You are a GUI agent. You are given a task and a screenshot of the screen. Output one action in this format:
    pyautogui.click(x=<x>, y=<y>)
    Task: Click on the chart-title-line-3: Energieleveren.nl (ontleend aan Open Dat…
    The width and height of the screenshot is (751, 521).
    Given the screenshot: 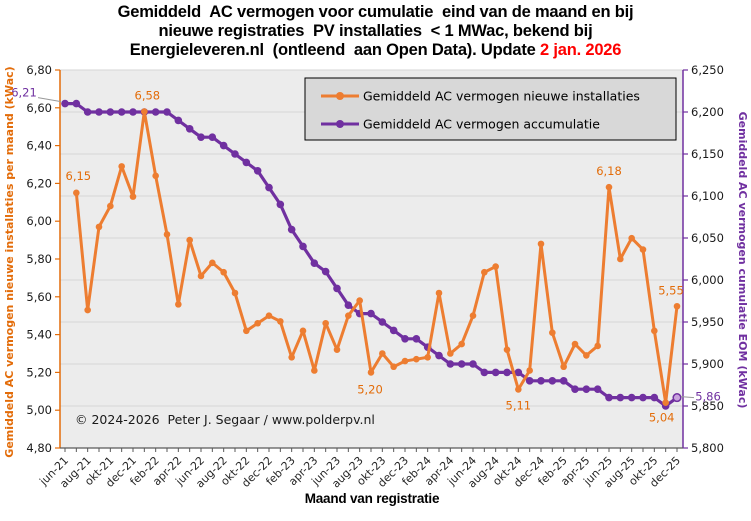 What is the action you would take?
    pyautogui.click(x=375, y=50)
    